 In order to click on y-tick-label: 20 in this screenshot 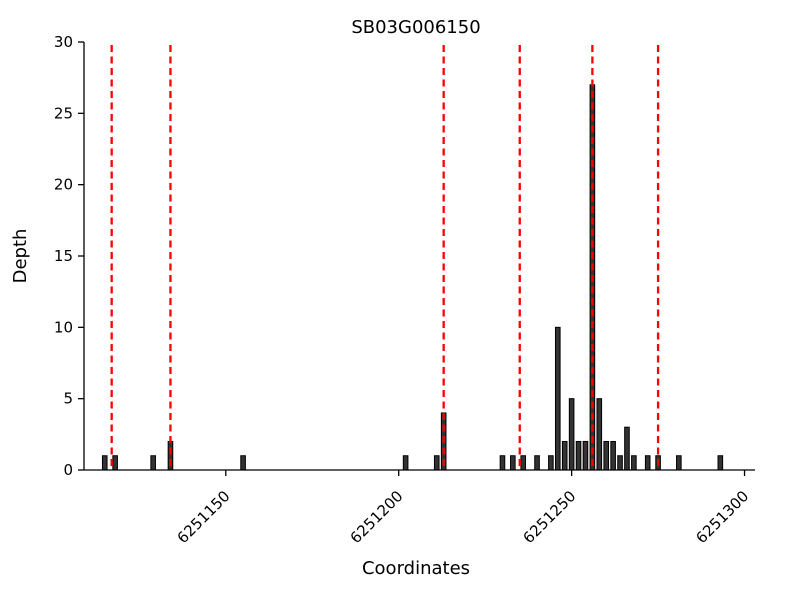, I will do `click(63, 185)`.